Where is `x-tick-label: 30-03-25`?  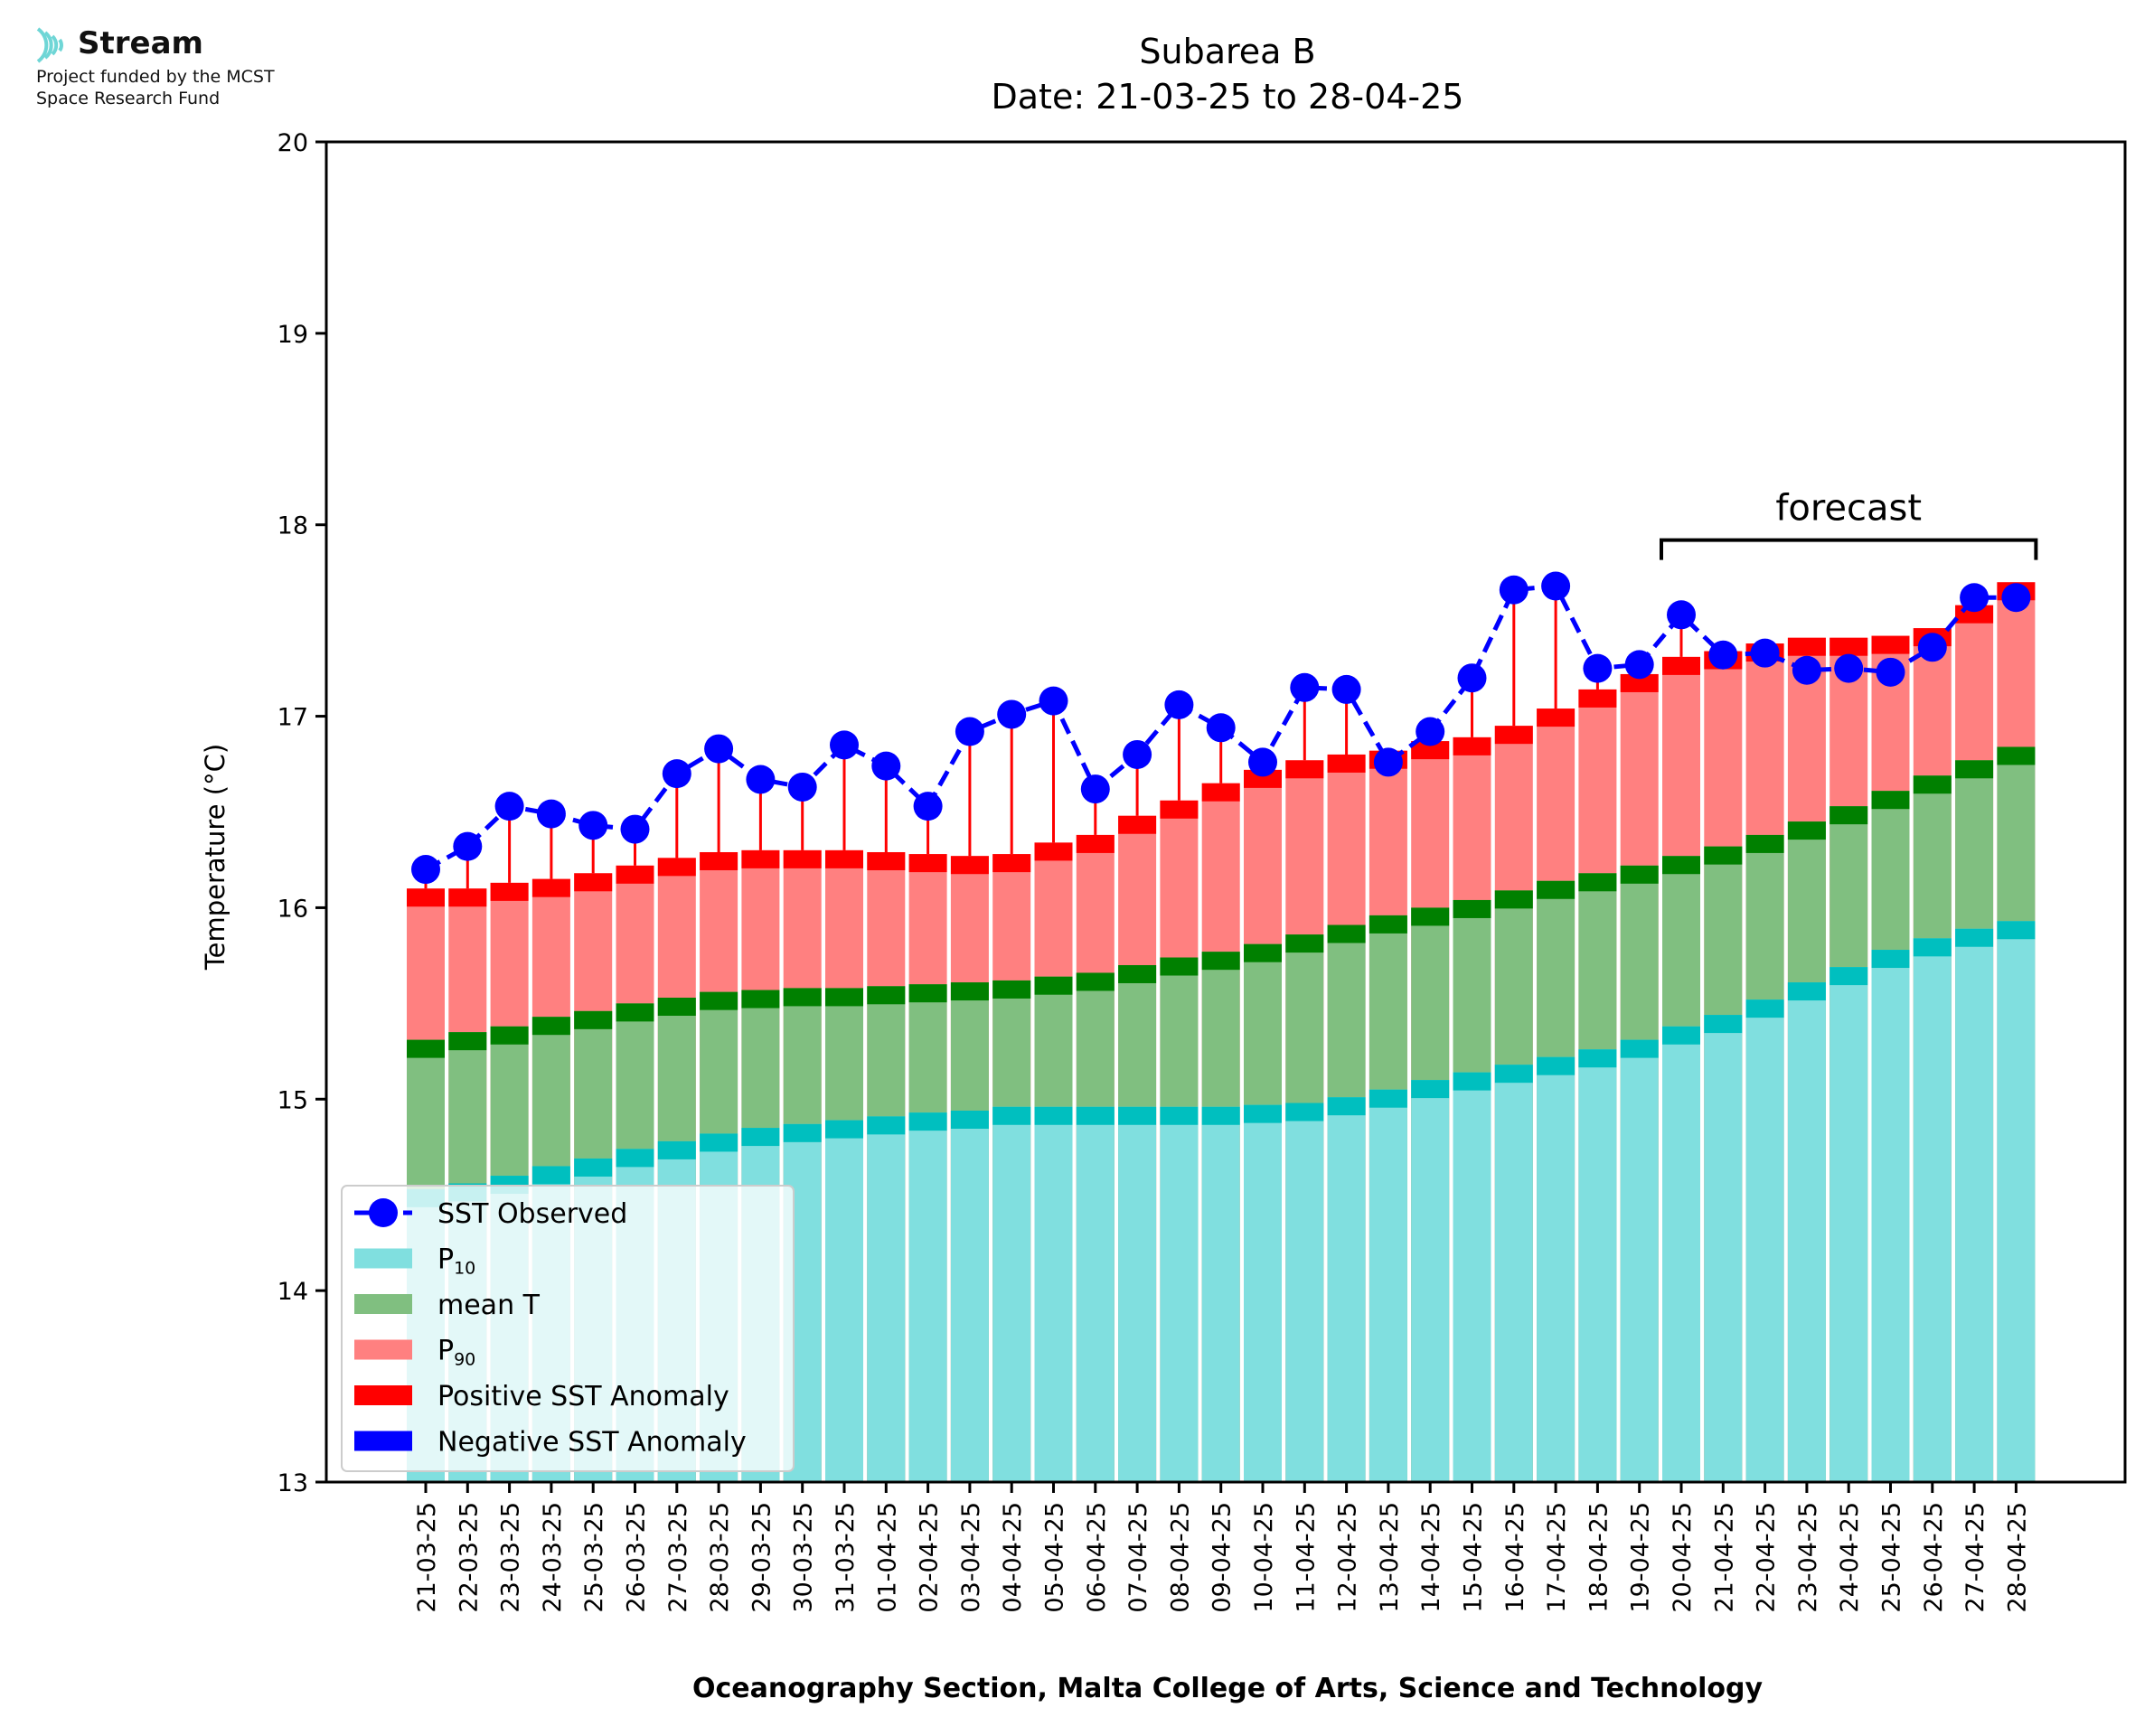
x-tick-label: 30-03-25 is located at coordinates (804, 1558).